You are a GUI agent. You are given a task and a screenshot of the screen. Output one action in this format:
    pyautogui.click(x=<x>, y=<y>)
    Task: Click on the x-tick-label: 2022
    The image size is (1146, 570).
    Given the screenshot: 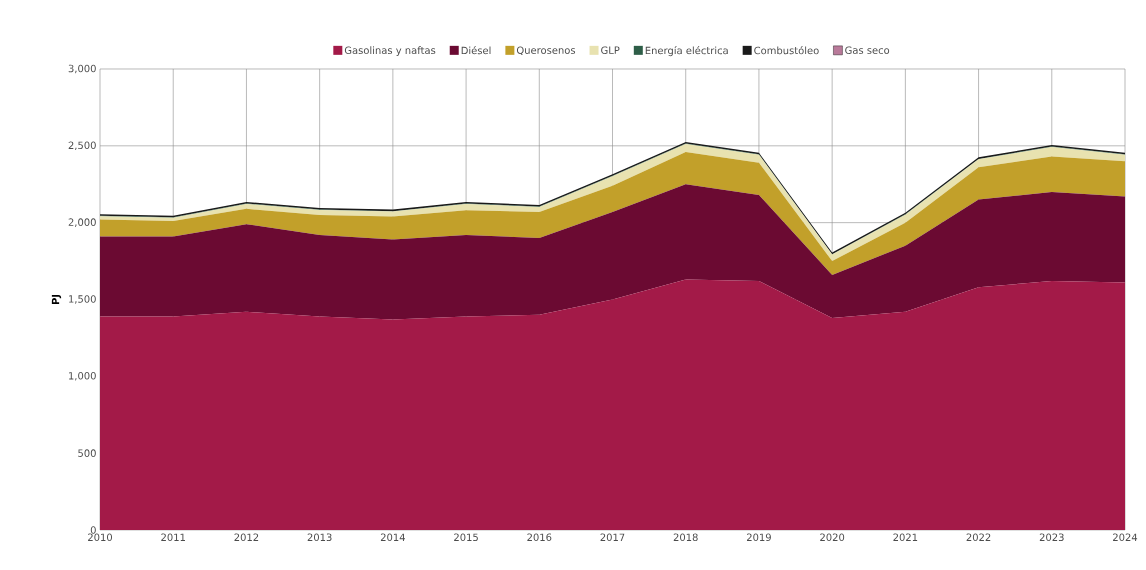 What is the action you would take?
    pyautogui.click(x=978, y=537)
    